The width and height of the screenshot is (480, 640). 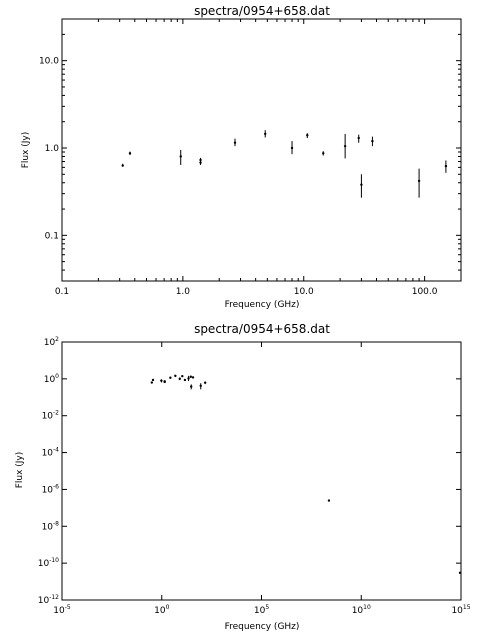 I want to click on y-tick-label-top: 1.0, so click(x=52, y=149).